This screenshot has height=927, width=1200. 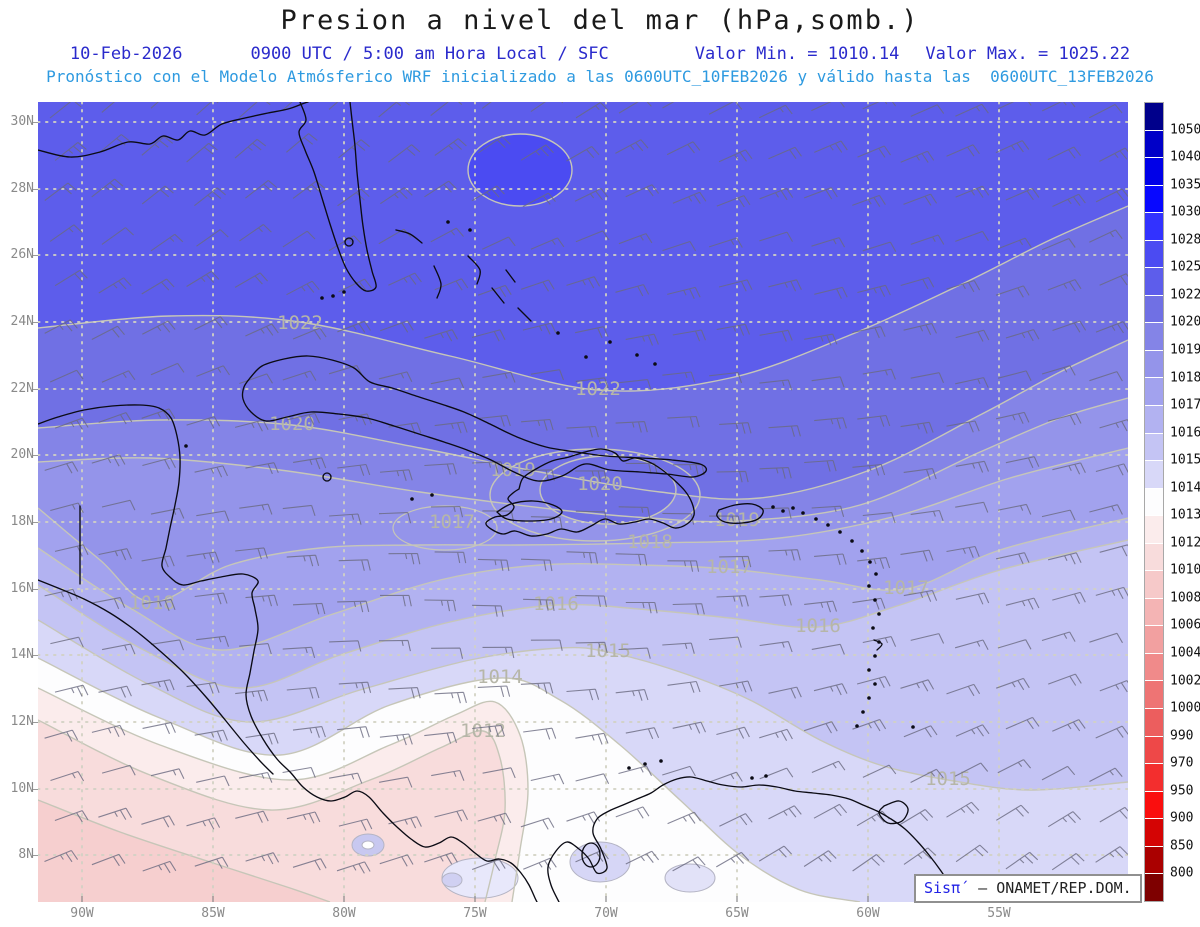 What do you see at coordinates (1185, 378) in the screenshot?
I see `colorbar-label: 1018` at bounding box center [1185, 378].